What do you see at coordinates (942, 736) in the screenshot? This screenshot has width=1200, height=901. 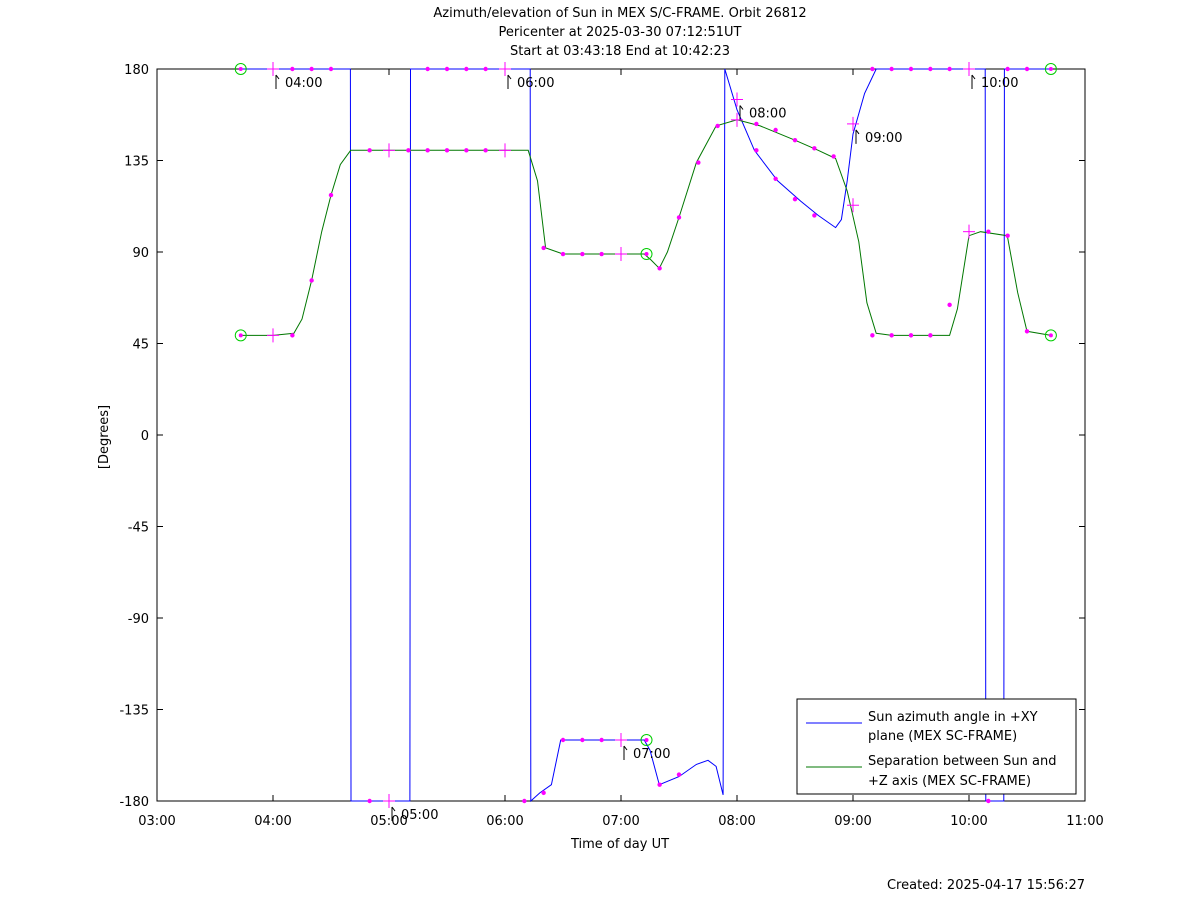 I see `legend-label-azimuth-2: plane (MEX SC-FRAME)` at bounding box center [942, 736].